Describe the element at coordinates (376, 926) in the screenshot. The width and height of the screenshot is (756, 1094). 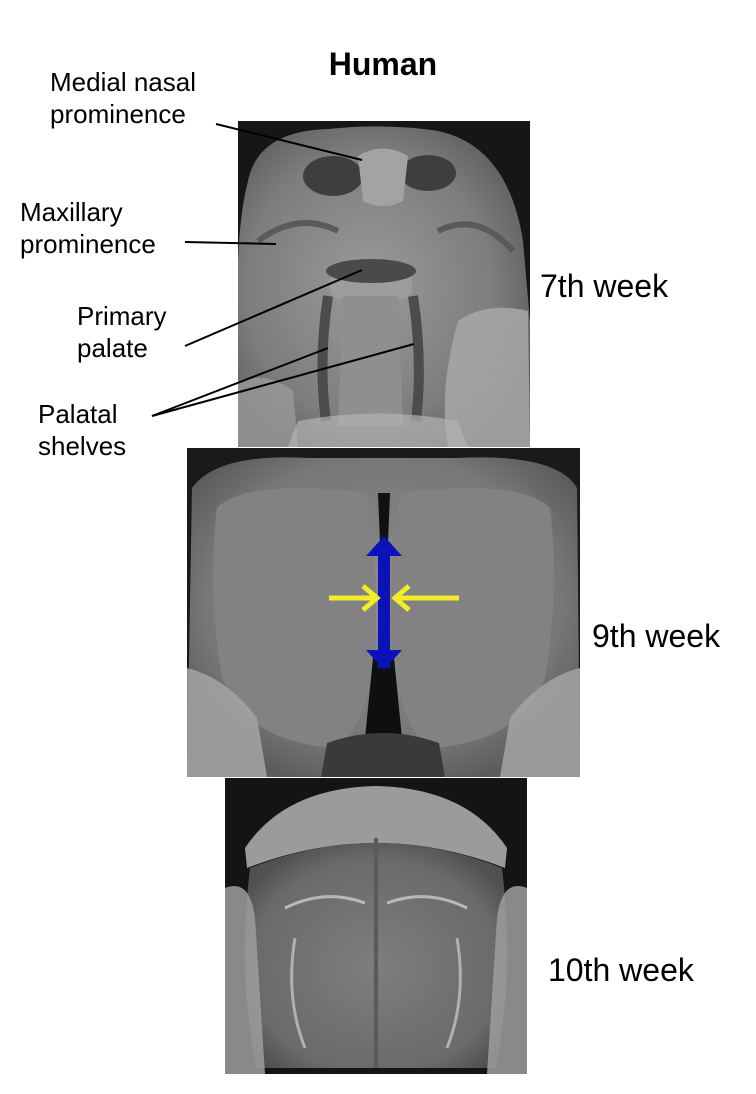
I see `sem-image-10th-week` at that location.